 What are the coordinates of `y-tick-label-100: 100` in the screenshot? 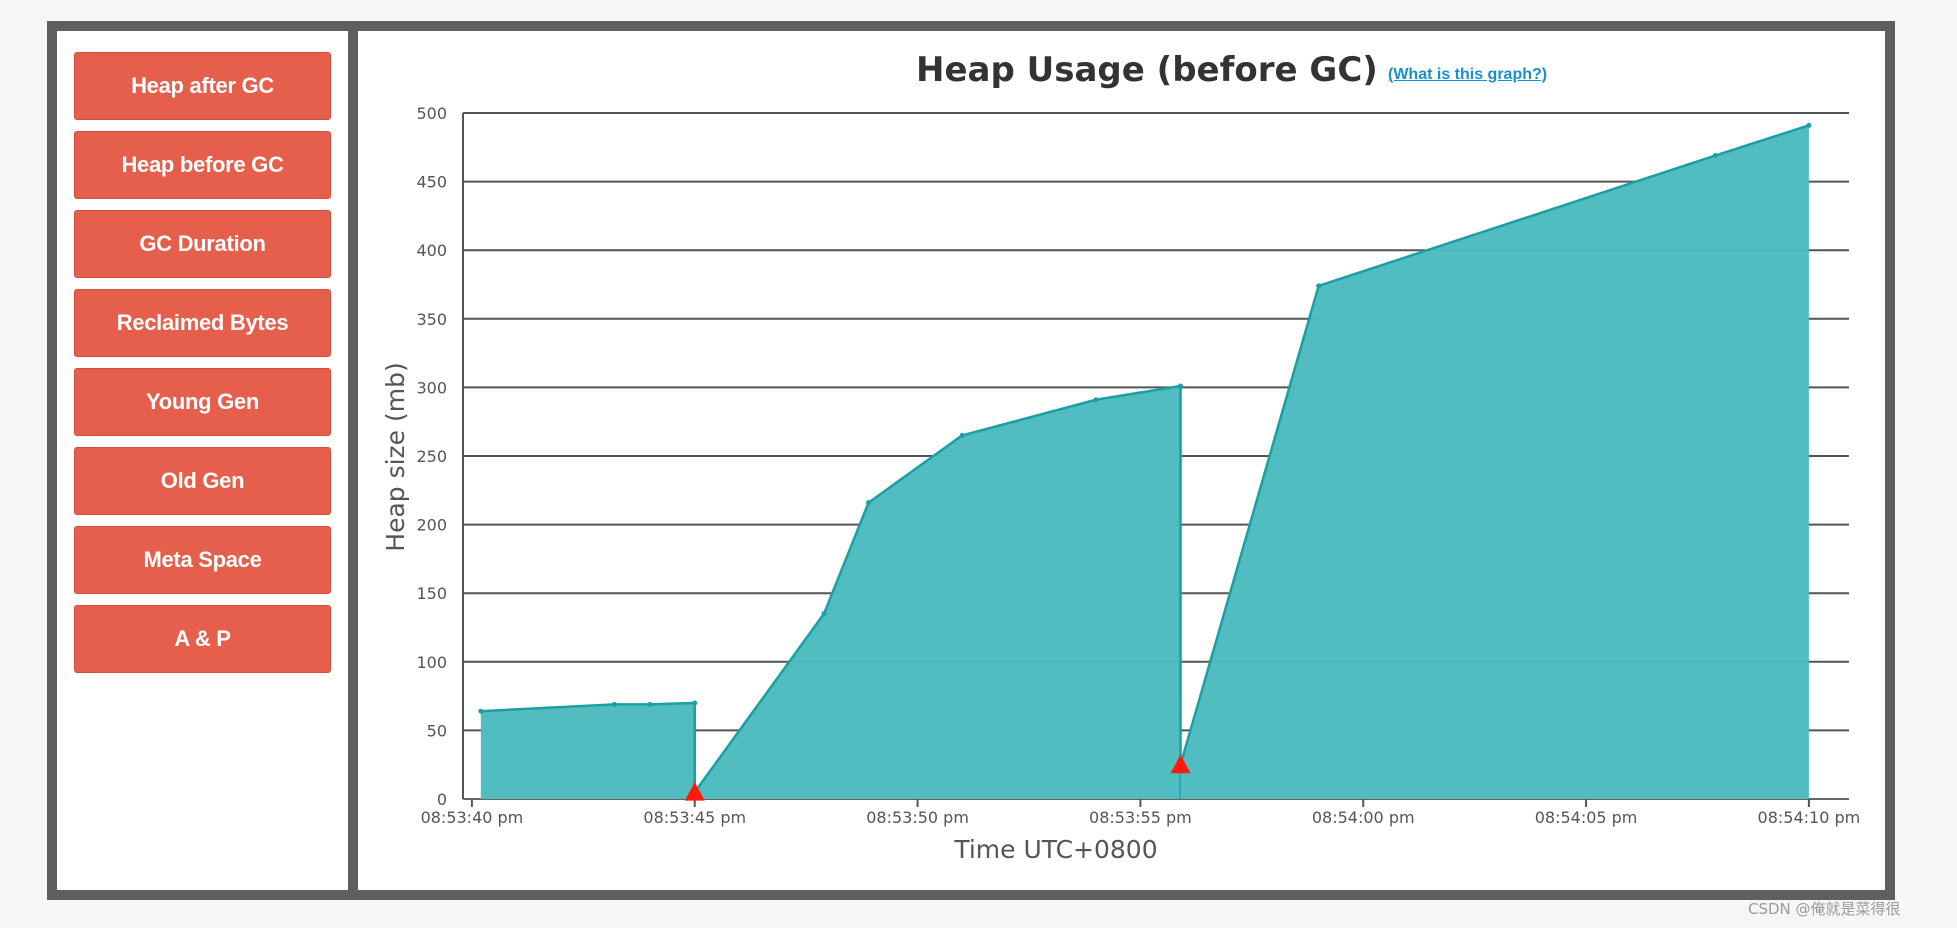 It's located at (431, 662).